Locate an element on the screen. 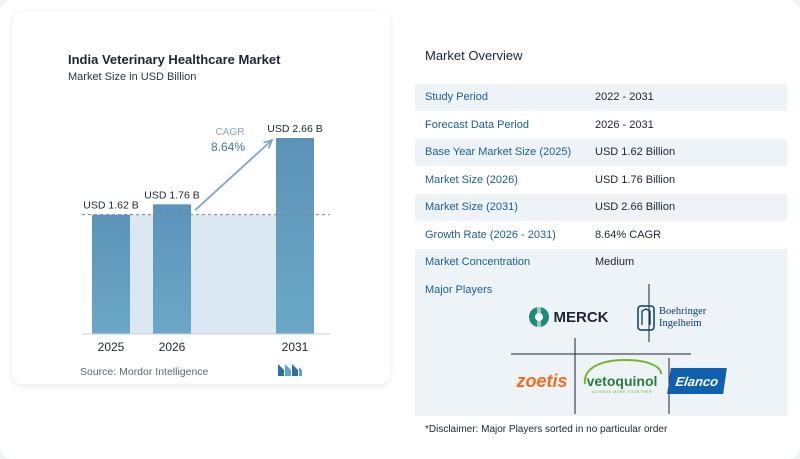 Image resolution: width=800 pixels, height=459 pixels. vetoquinol-swoosh-icon is located at coordinates (622, 371).